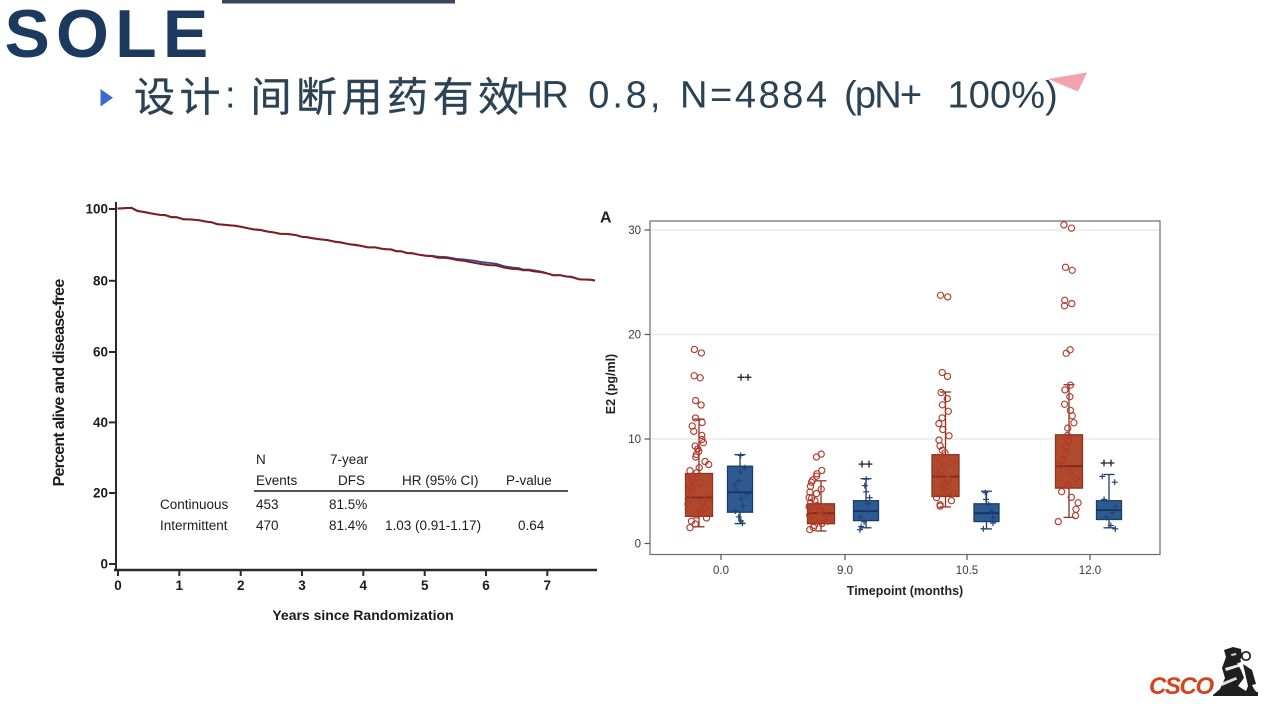 The width and height of the screenshot is (1269, 704). I want to click on svg-text: 7, so click(548, 585).